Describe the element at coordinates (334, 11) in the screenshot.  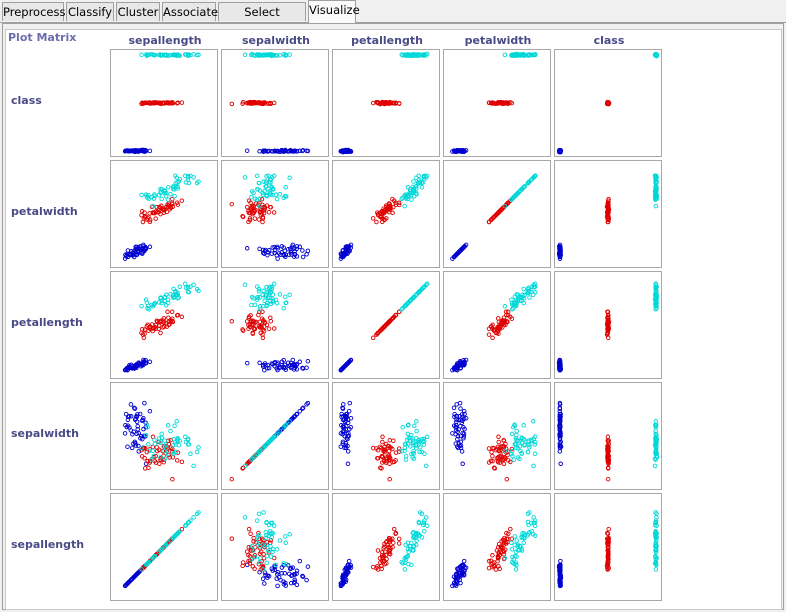
I see `tab-visualize: Visualize` at that location.